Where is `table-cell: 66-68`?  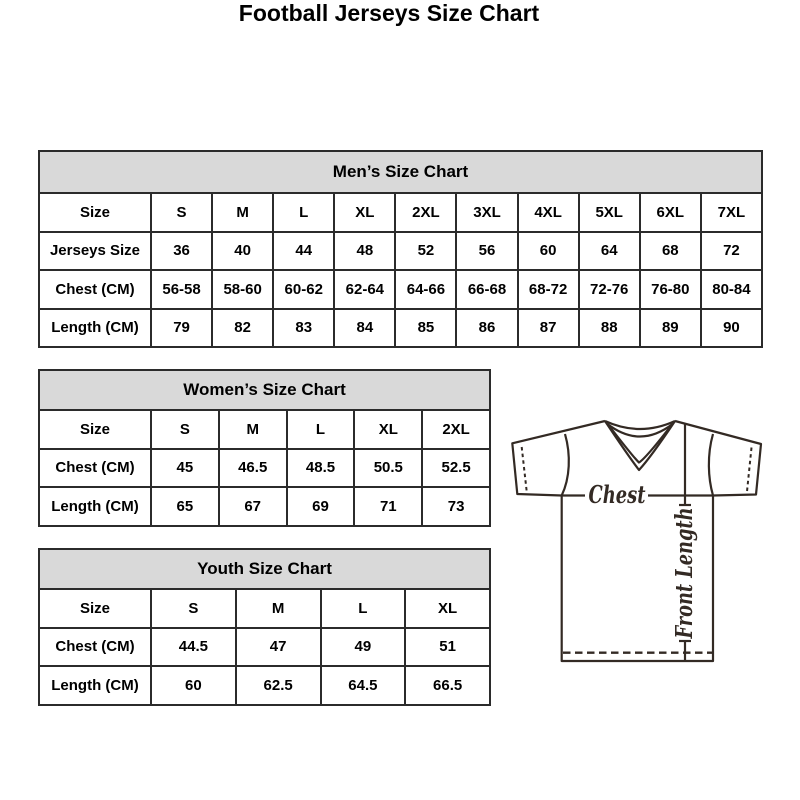 table-cell: 66-68 is located at coordinates (487, 289).